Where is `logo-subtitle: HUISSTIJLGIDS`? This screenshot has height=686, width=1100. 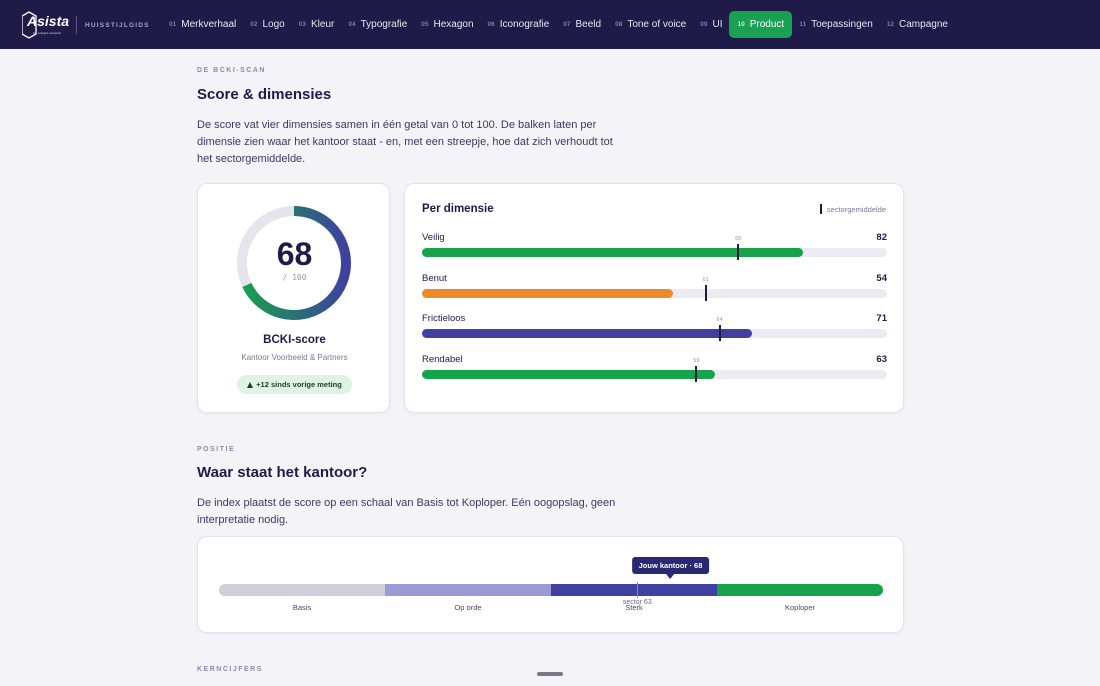
logo-subtitle: HUISSTIJLGIDS is located at coordinates (117, 25).